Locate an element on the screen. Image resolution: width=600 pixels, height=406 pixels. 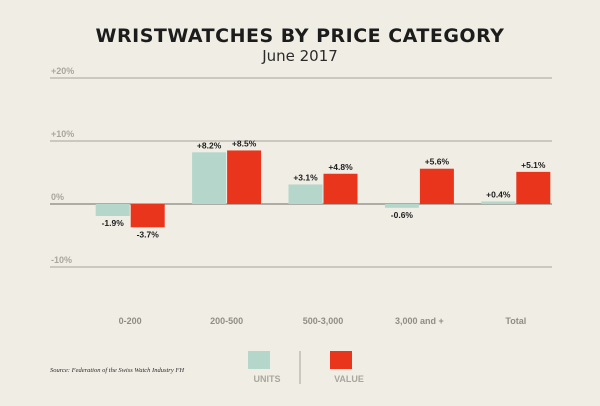
y-tick-label: -10% is located at coordinates (61, 260).